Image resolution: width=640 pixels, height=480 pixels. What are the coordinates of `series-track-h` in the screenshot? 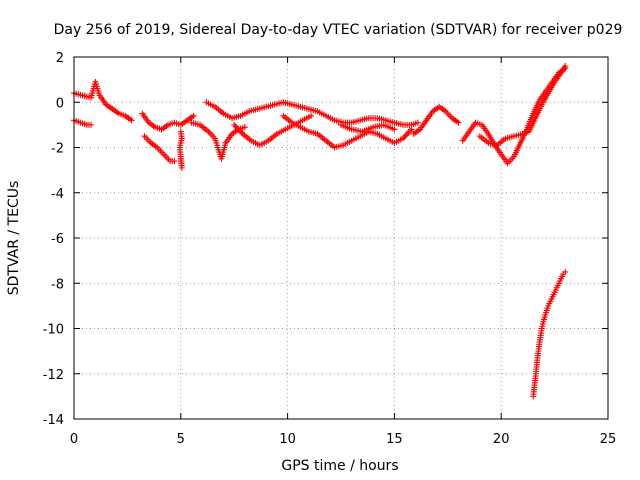 It's located at (273, 130).